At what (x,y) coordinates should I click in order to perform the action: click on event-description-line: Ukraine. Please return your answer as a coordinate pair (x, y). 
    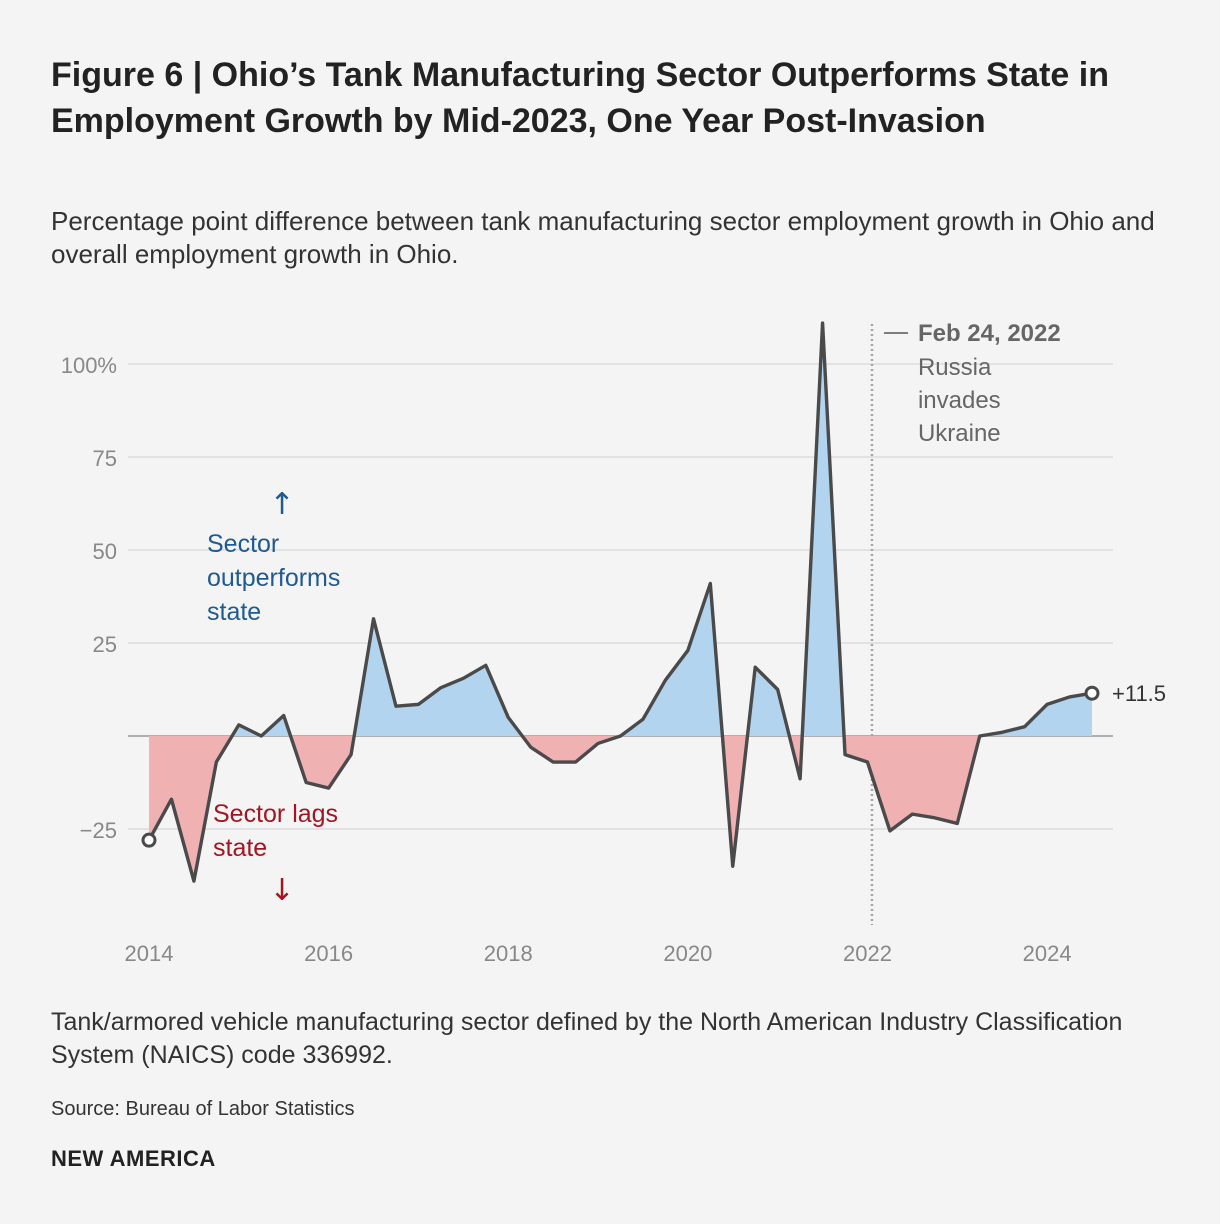
    Looking at the image, I should click on (959, 433).